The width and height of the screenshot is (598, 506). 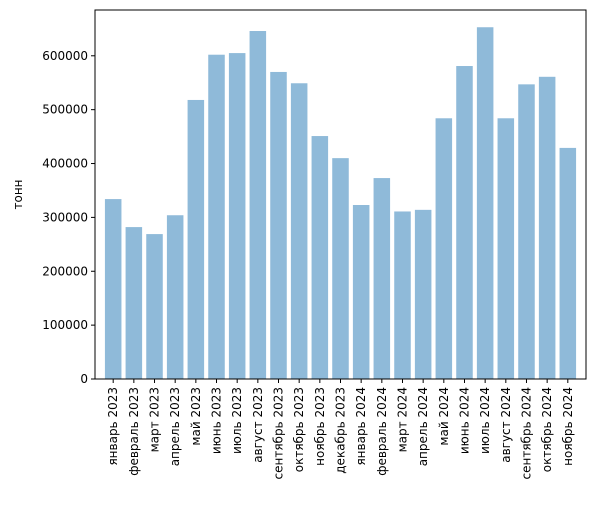 I want to click on y-tick-label: 600000, so click(x=65, y=56).